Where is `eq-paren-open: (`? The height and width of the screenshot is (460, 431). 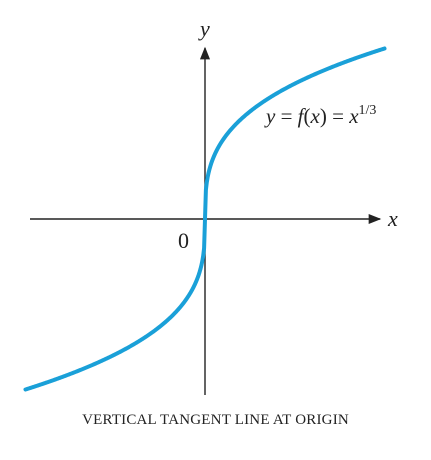
eq-paren-open: ( is located at coordinates (307, 116).